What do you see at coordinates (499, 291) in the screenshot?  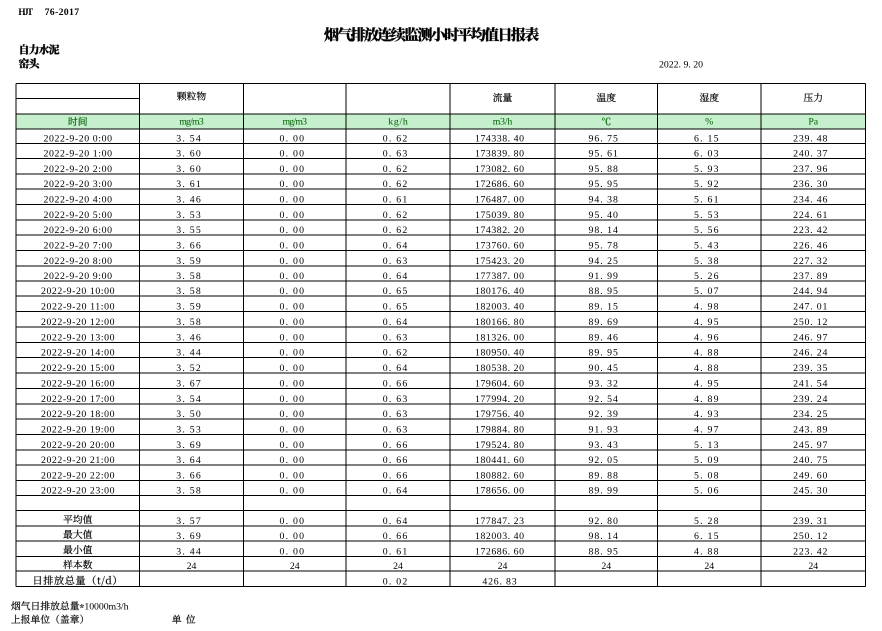 I see `svg-text: 180176. 40` at bounding box center [499, 291].